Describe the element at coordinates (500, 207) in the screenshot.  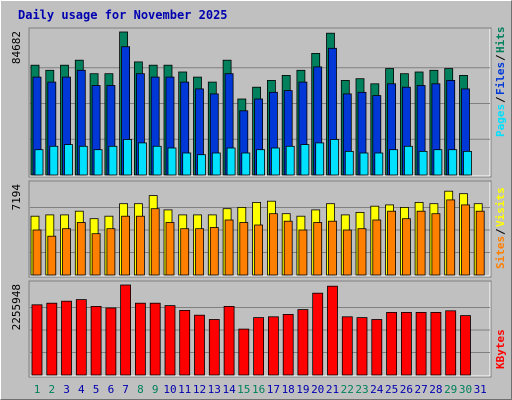
I see `legend-entry-visits: Visits` at that location.